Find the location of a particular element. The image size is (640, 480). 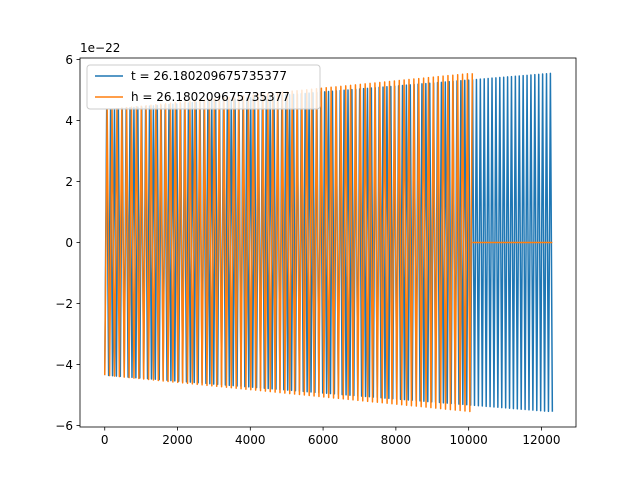

x-tick-label: 2000 is located at coordinates (177, 440).